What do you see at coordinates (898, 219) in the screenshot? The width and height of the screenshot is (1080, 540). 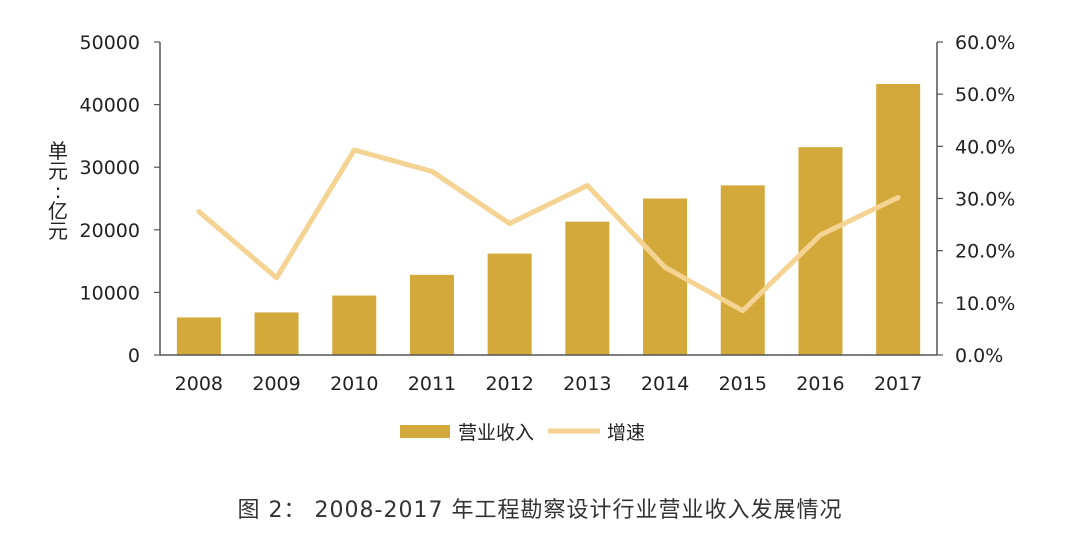 I see `bar-2017` at bounding box center [898, 219].